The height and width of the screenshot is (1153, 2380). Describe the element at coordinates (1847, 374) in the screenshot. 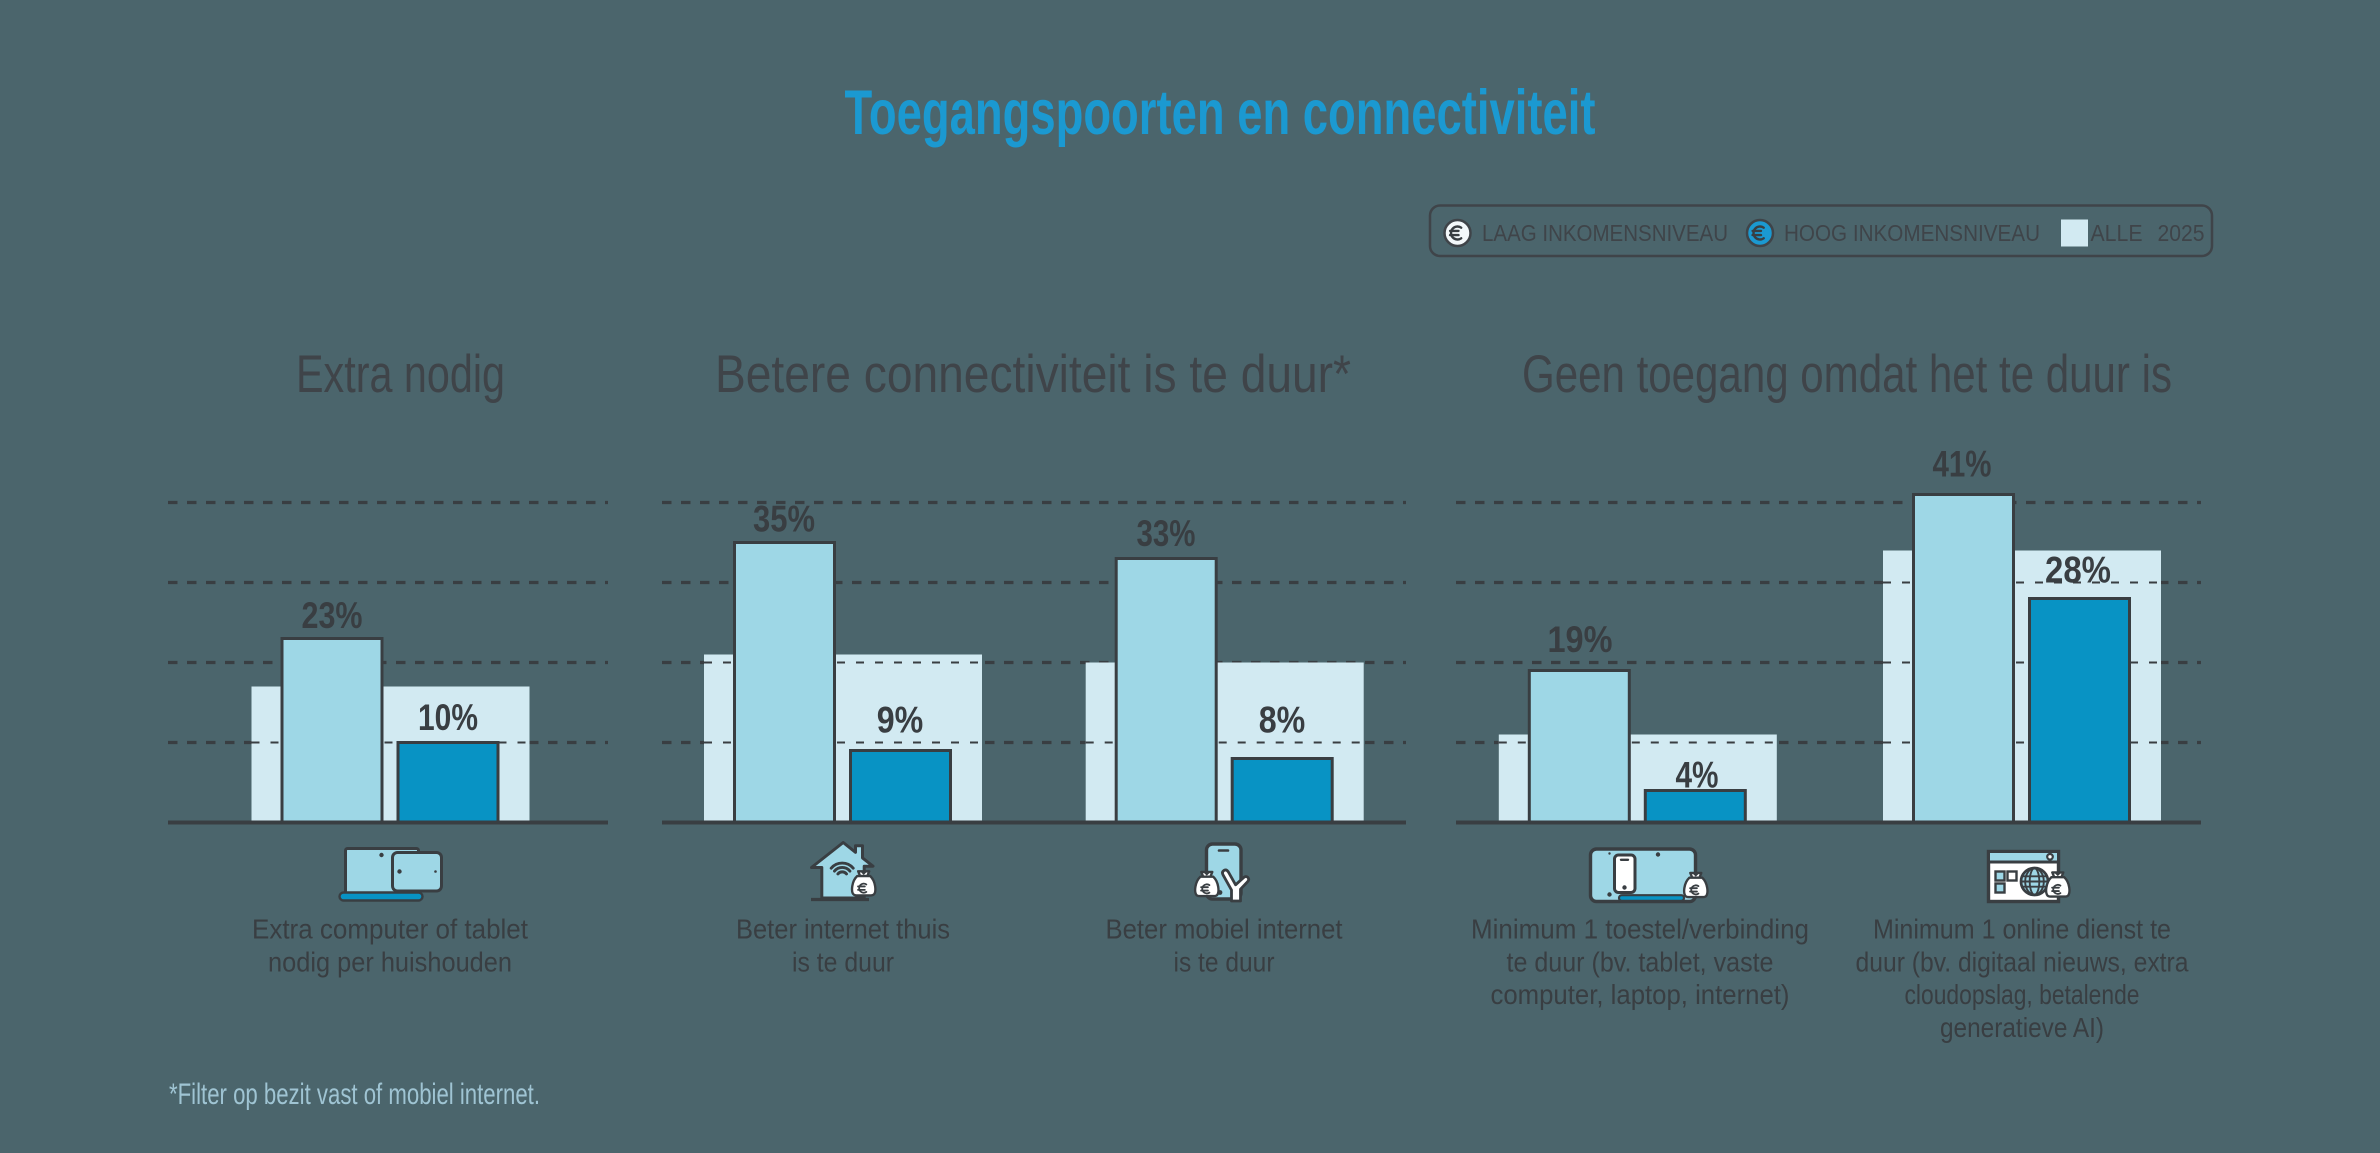

I see `svg-text:Geen toegang omdat het te duur: Geen toegang omdat het te duur is` at that location.